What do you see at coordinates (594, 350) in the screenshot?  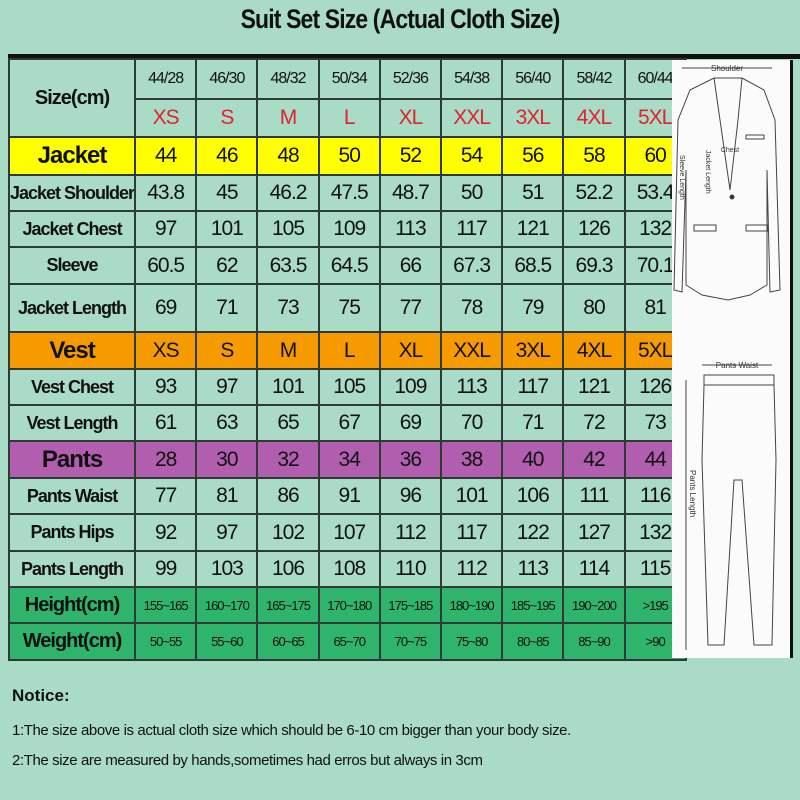 I see `value-cell: 4XL` at bounding box center [594, 350].